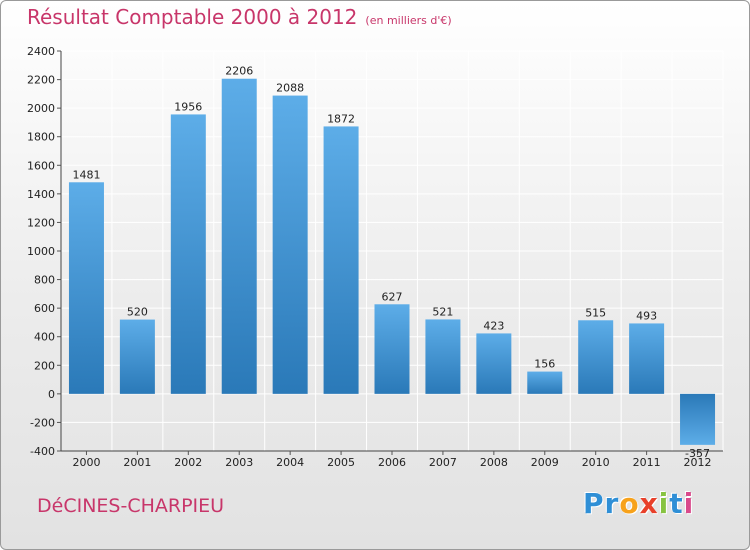 This screenshot has height=550, width=750. What do you see at coordinates (239, 71) in the screenshot?
I see `data-label: 2206` at bounding box center [239, 71].